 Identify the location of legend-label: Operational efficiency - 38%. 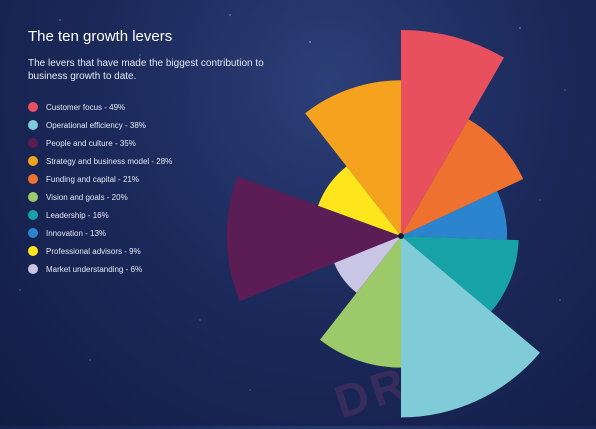
(96, 125).